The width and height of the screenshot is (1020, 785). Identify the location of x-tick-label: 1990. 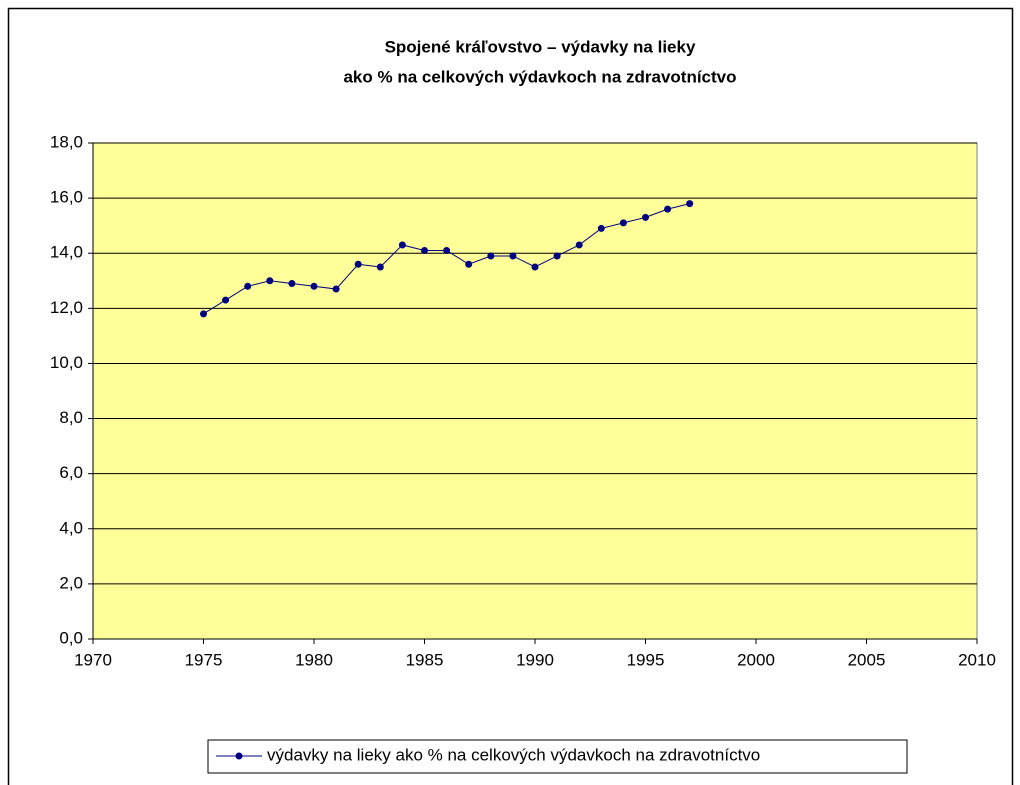
(535, 659).